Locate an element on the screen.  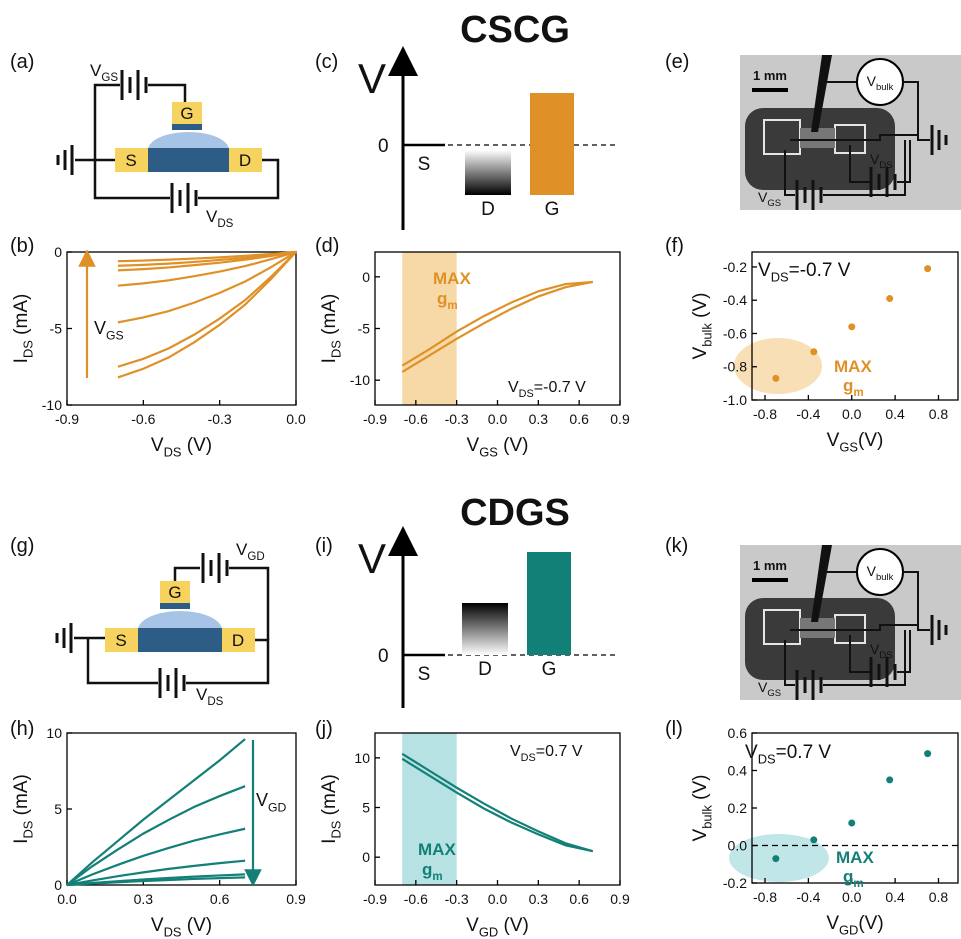
condition-note: VDS=-0.7 V is located at coordinates (547, 389).